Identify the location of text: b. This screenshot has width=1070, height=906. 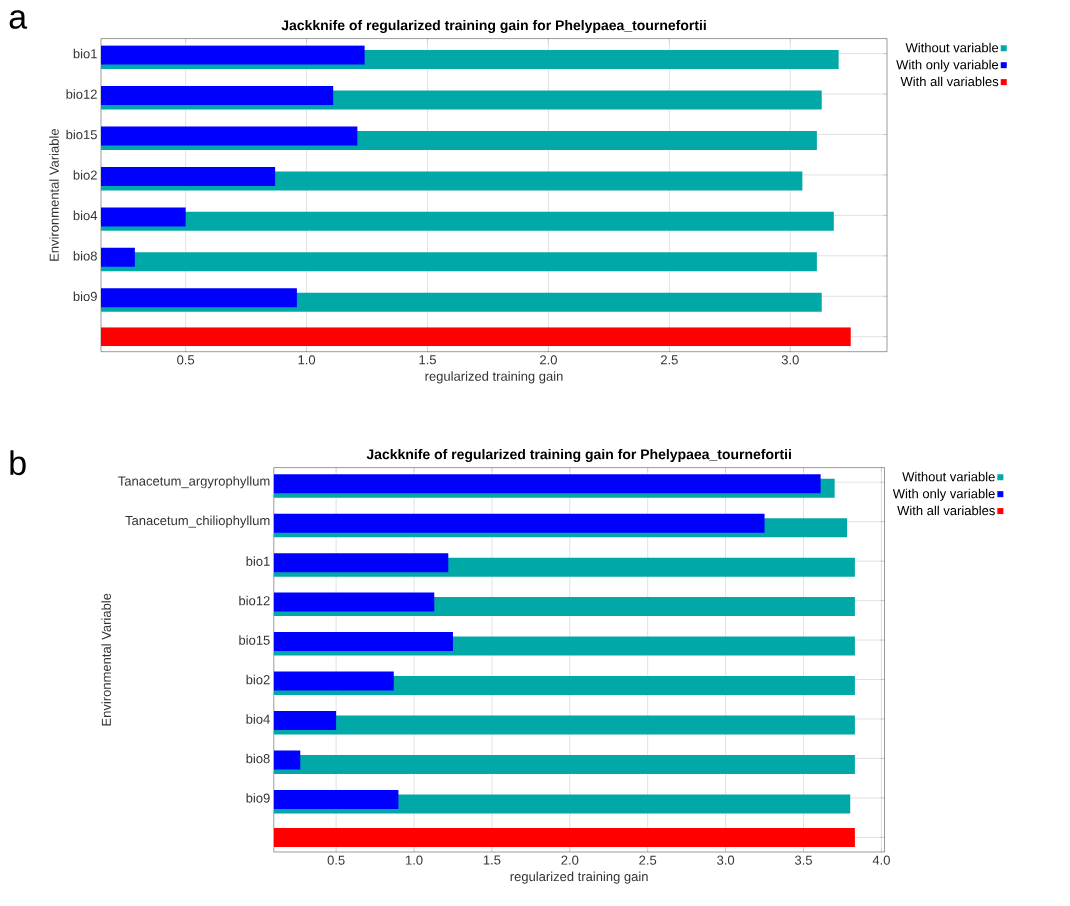
(18, 463).